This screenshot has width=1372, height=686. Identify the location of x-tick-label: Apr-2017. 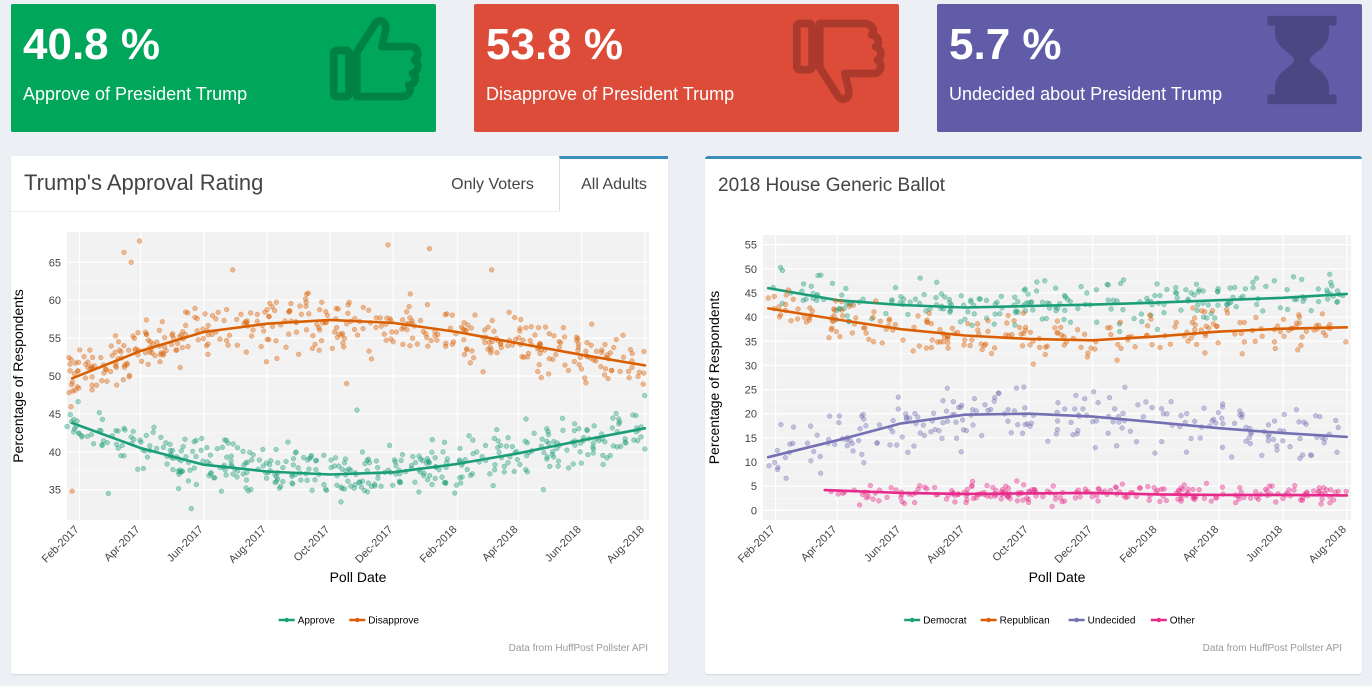
(819, 544).